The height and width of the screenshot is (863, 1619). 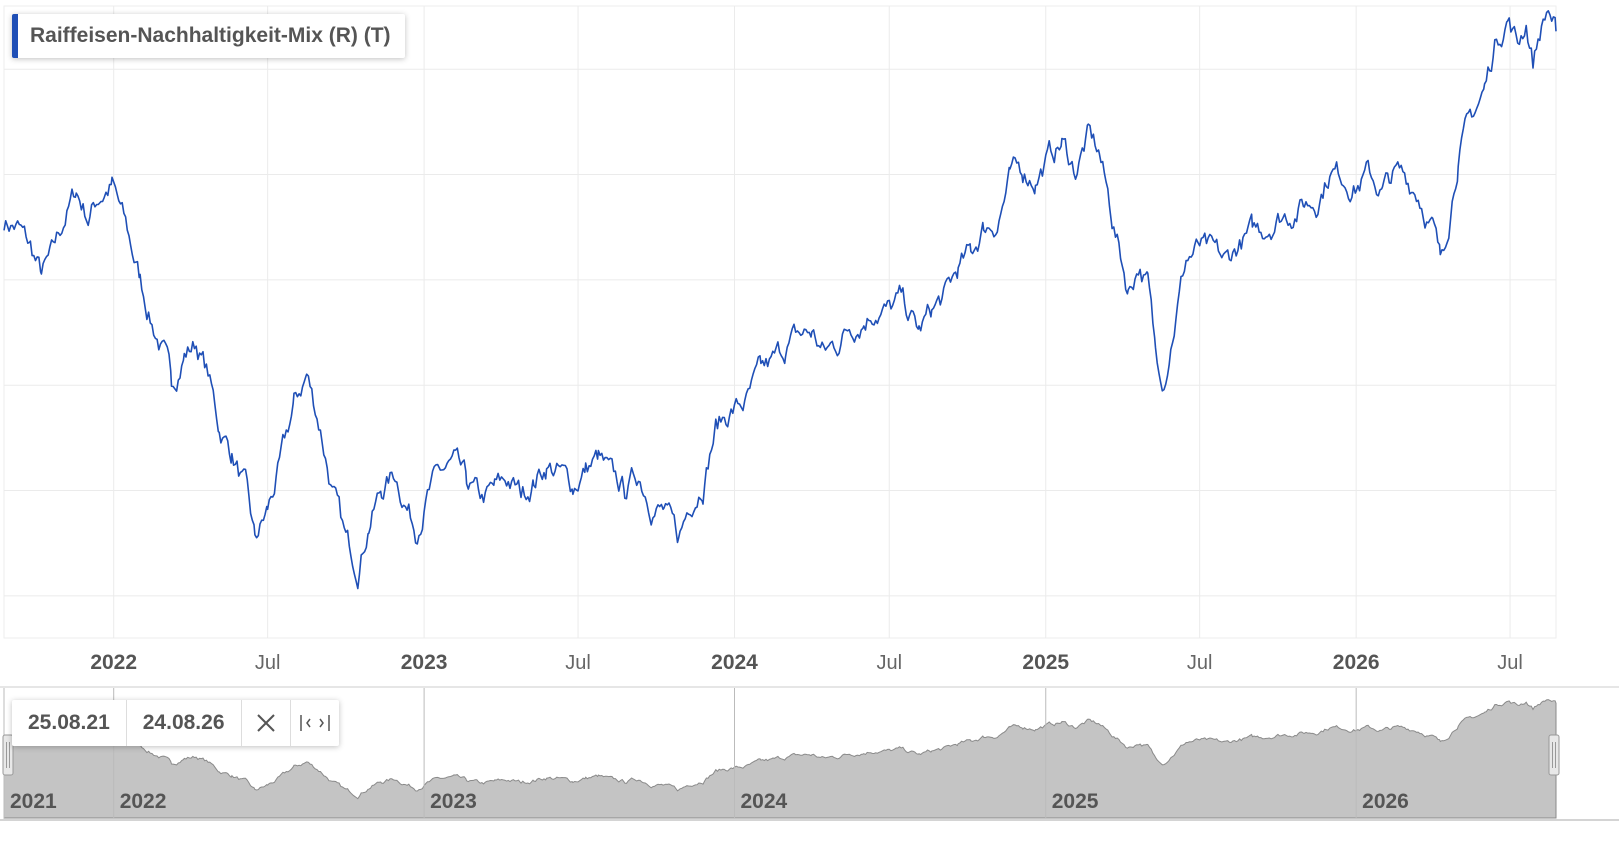 What do you see at coordinates (1045, 662) in the screenshot?
I see `x-tick-label: 2025` at bounding box center [1045, 662].